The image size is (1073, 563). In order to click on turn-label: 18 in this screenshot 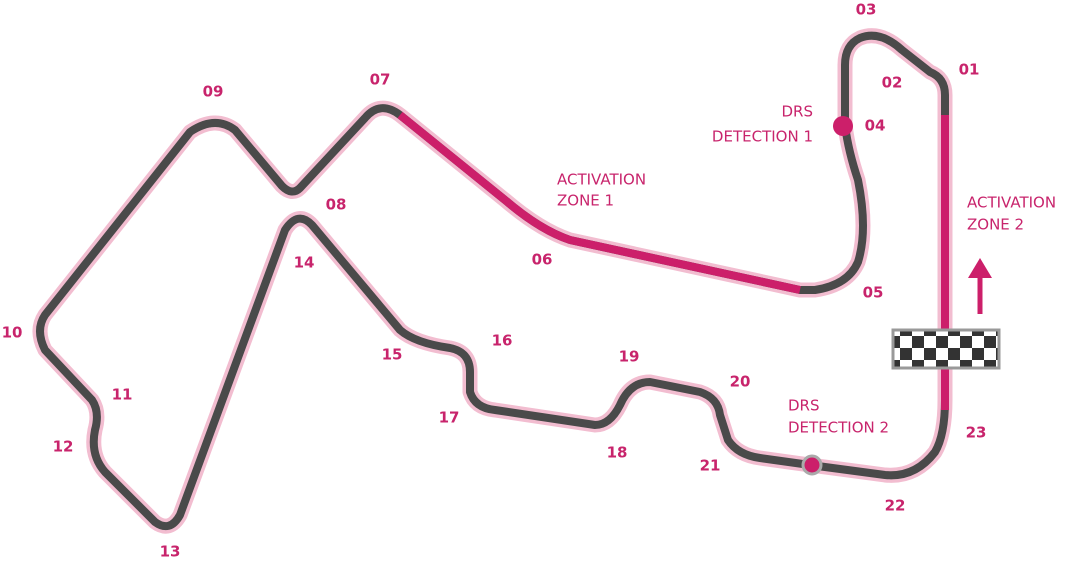, I will do `click(617, 453)`.